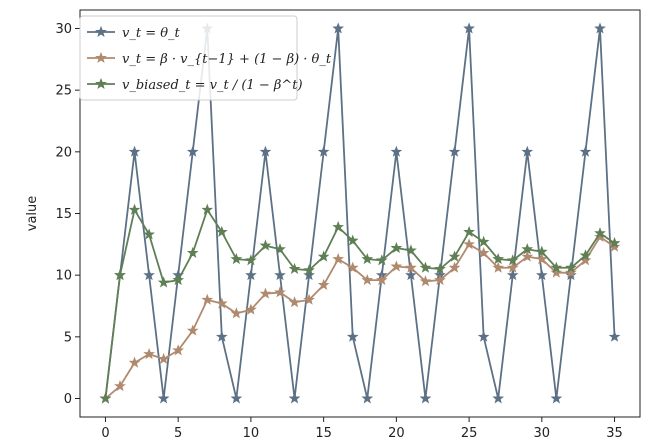  I want to click on x-tick-label: 35, so click(614, 433).